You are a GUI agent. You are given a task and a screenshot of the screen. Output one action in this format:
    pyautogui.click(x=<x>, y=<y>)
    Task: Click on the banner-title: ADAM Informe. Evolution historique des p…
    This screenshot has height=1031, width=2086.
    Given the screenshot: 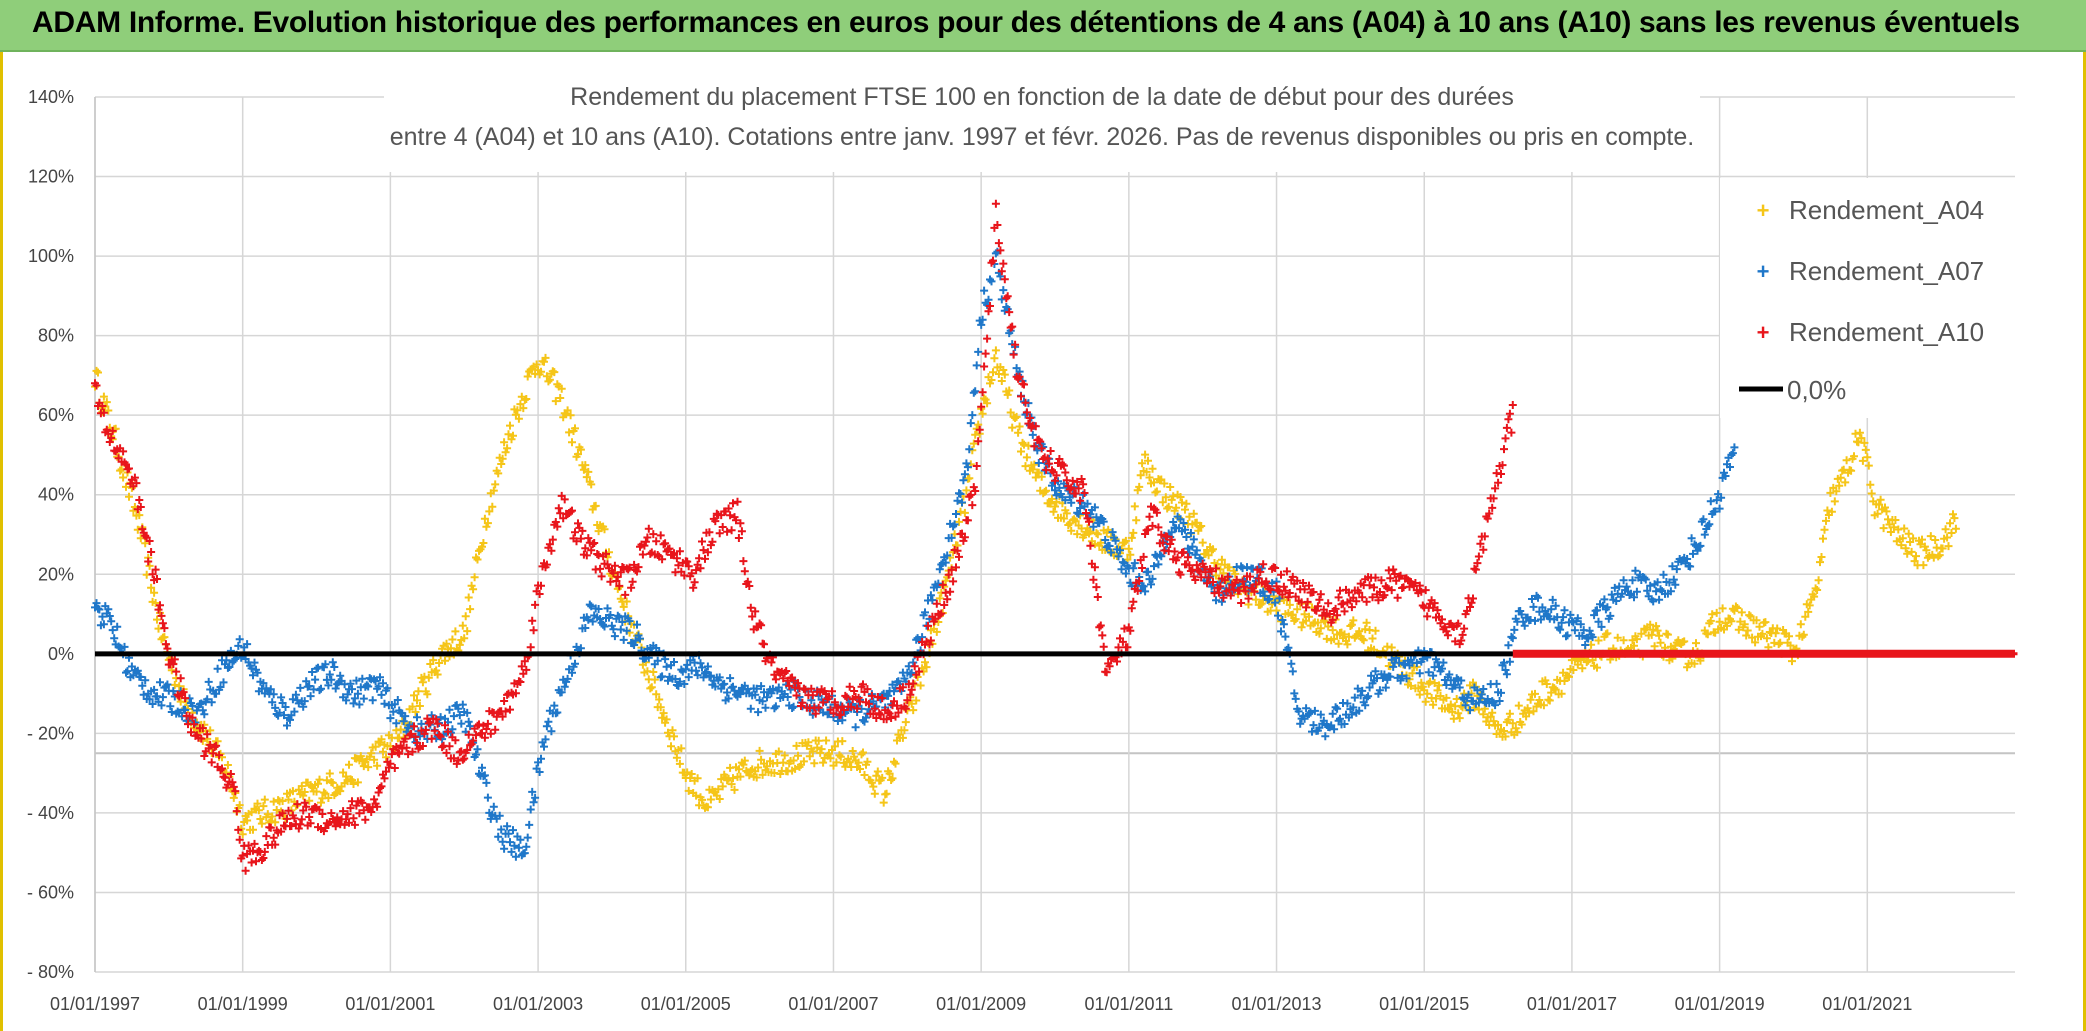 What is the action you would take?
    pyautogui.click(x=1026, y=22)
    